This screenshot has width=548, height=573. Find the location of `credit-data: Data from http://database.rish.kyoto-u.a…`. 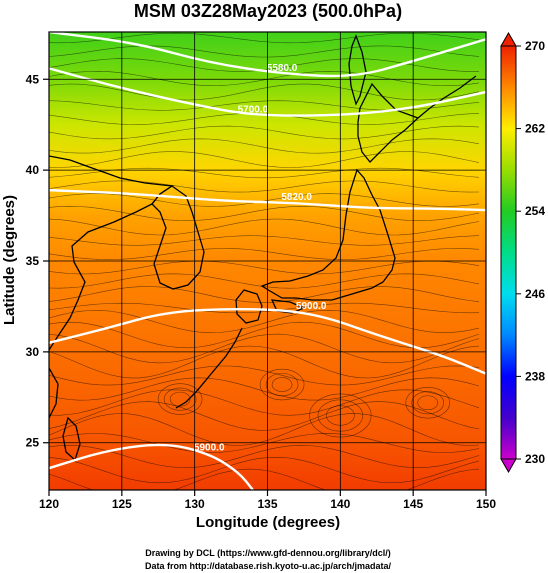

credit-data: Data from http://database.rish.kyoto-u.a… is located at coordinates (268, 566).